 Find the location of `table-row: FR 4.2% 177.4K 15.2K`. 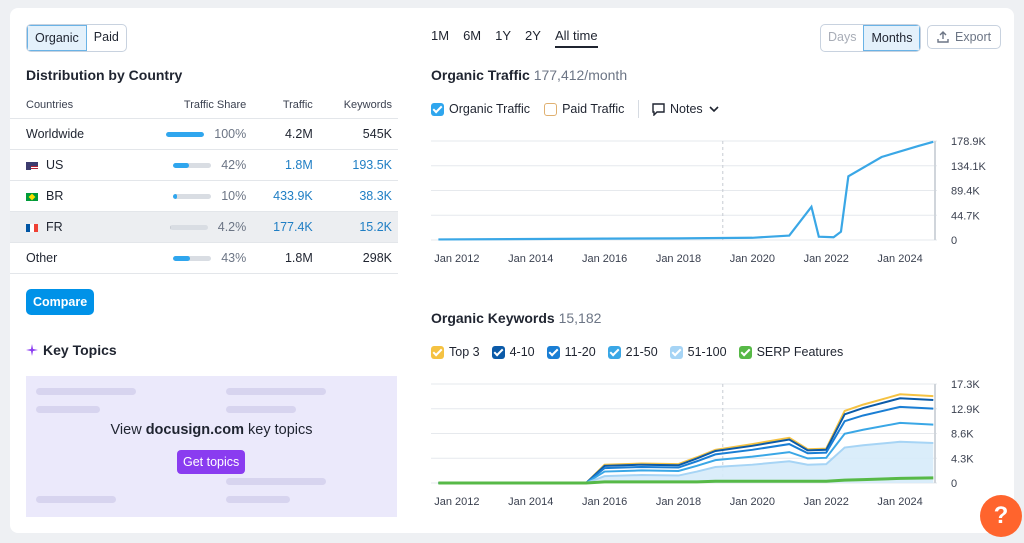

table-row: FR 4.2% 177.4K 15.2K is located at coordinates (204, 227).